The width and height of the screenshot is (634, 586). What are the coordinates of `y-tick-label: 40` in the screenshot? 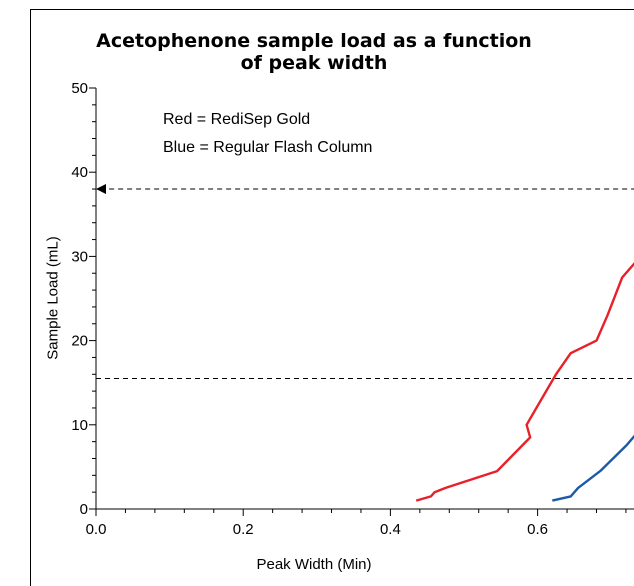 It's located at (79, 172).